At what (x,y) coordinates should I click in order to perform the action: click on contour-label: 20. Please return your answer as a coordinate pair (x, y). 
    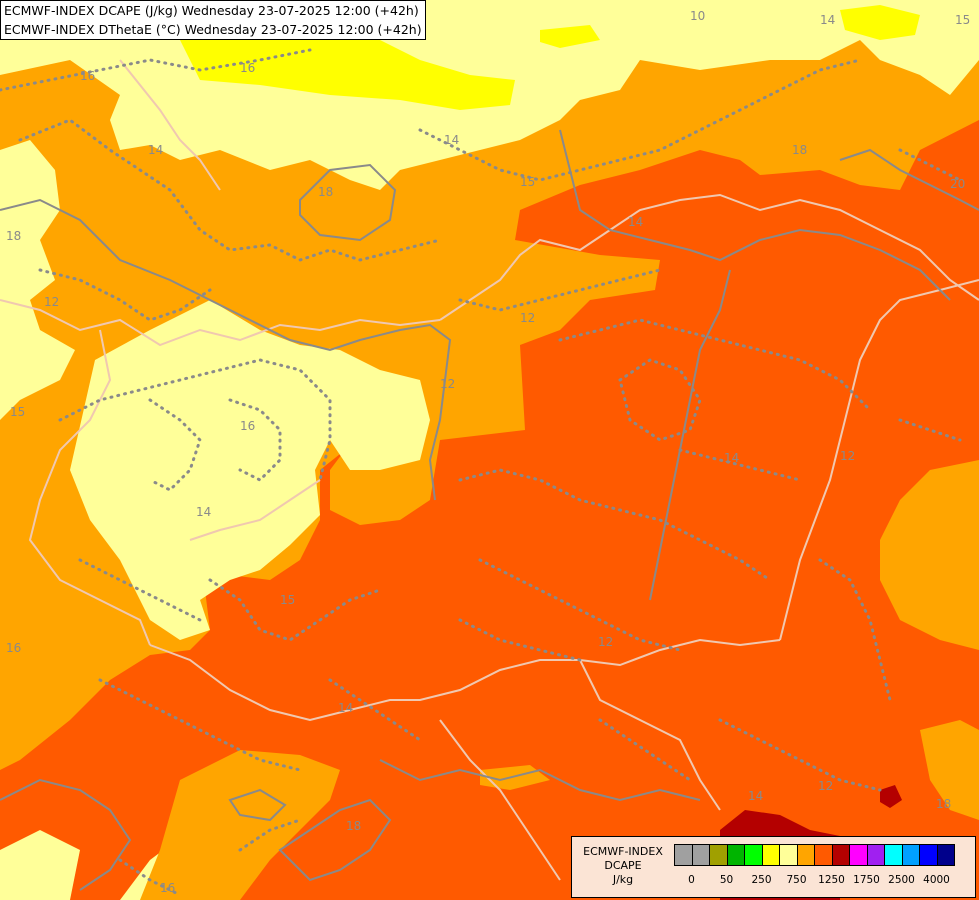
    Looking at the image, I should click on (957, 184).